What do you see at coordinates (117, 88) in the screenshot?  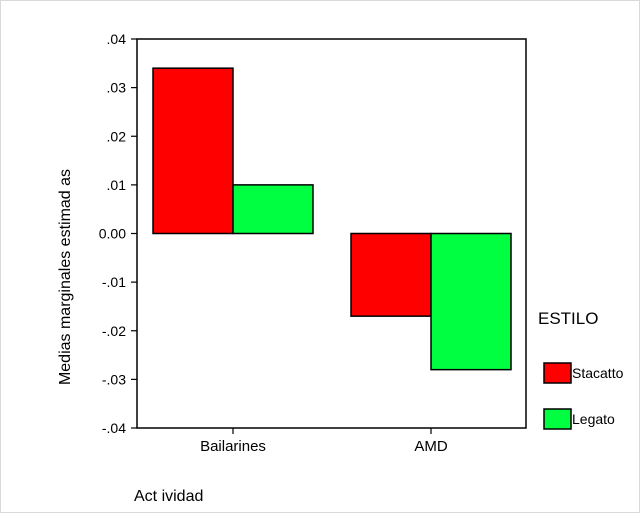 I see `y-tick-label: .03` at bounding box center [117, 88].